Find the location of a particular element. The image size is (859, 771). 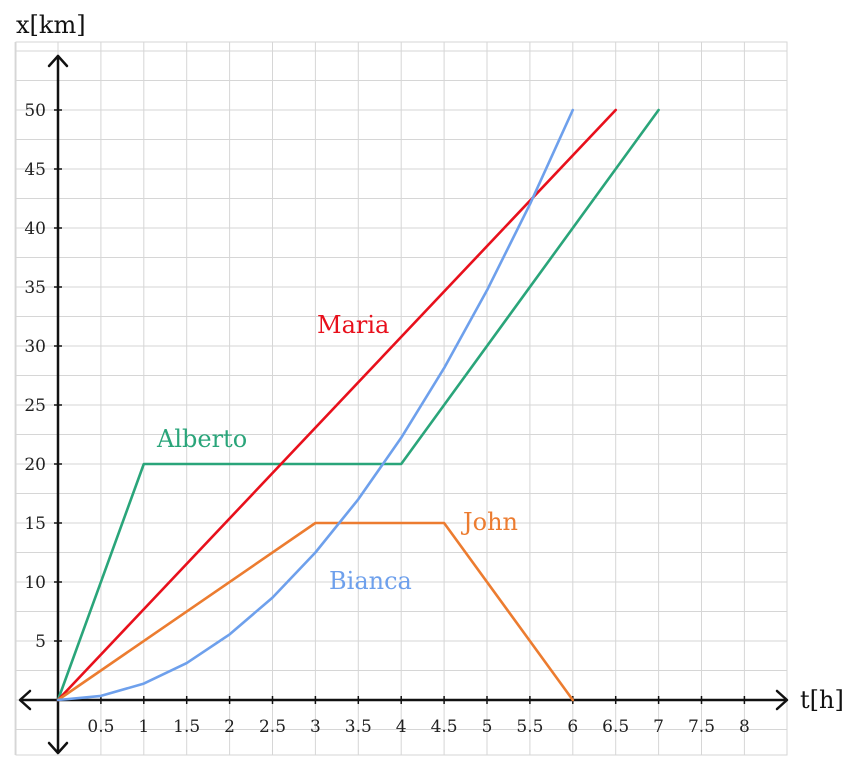

x-tick-label: 3.5 is located at coordinates (358, 727).